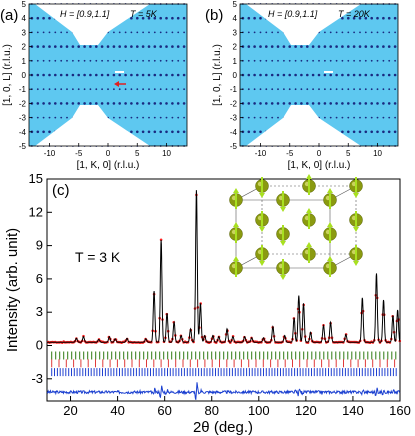 The image size is (415, 436). Describe the element at coordinates (50, 153) in the screenshot. I see `x-tick-label: -10` at that location.